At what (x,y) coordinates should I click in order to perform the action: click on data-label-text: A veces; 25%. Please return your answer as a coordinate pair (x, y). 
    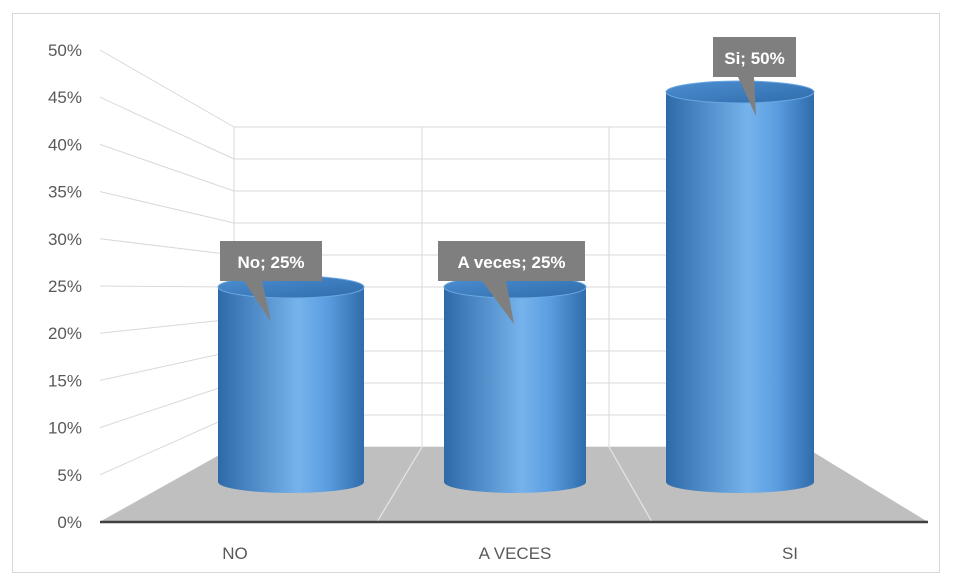
    Looking at the image, I should click on (511, 262).